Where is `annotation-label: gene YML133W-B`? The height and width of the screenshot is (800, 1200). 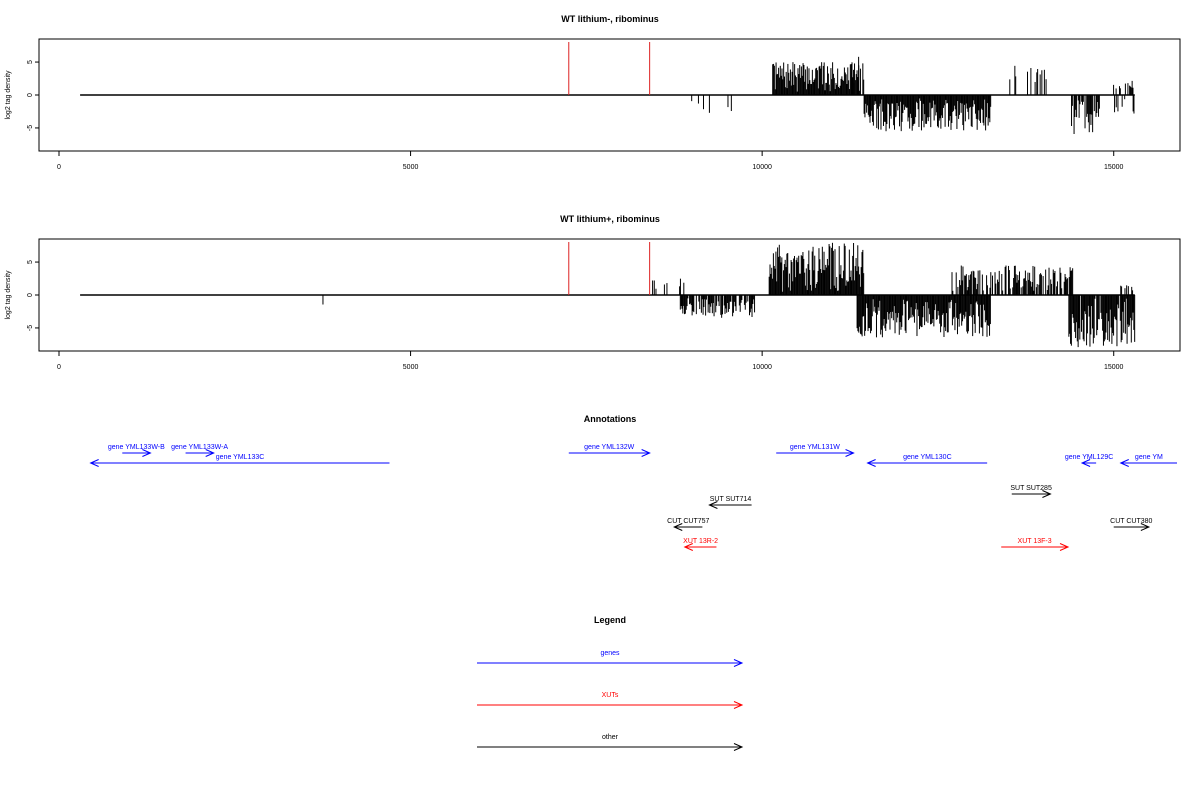 annotation-label: gene YML133W-B is located at coordinates (136, 447).